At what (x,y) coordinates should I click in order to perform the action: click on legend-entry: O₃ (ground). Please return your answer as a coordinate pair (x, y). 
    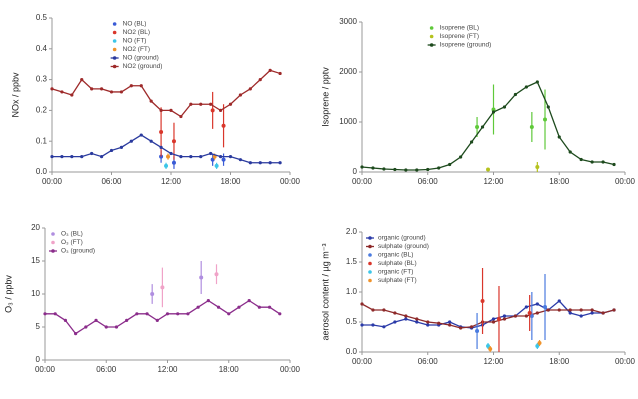
    Looking at the image, I should click on (78, 251).